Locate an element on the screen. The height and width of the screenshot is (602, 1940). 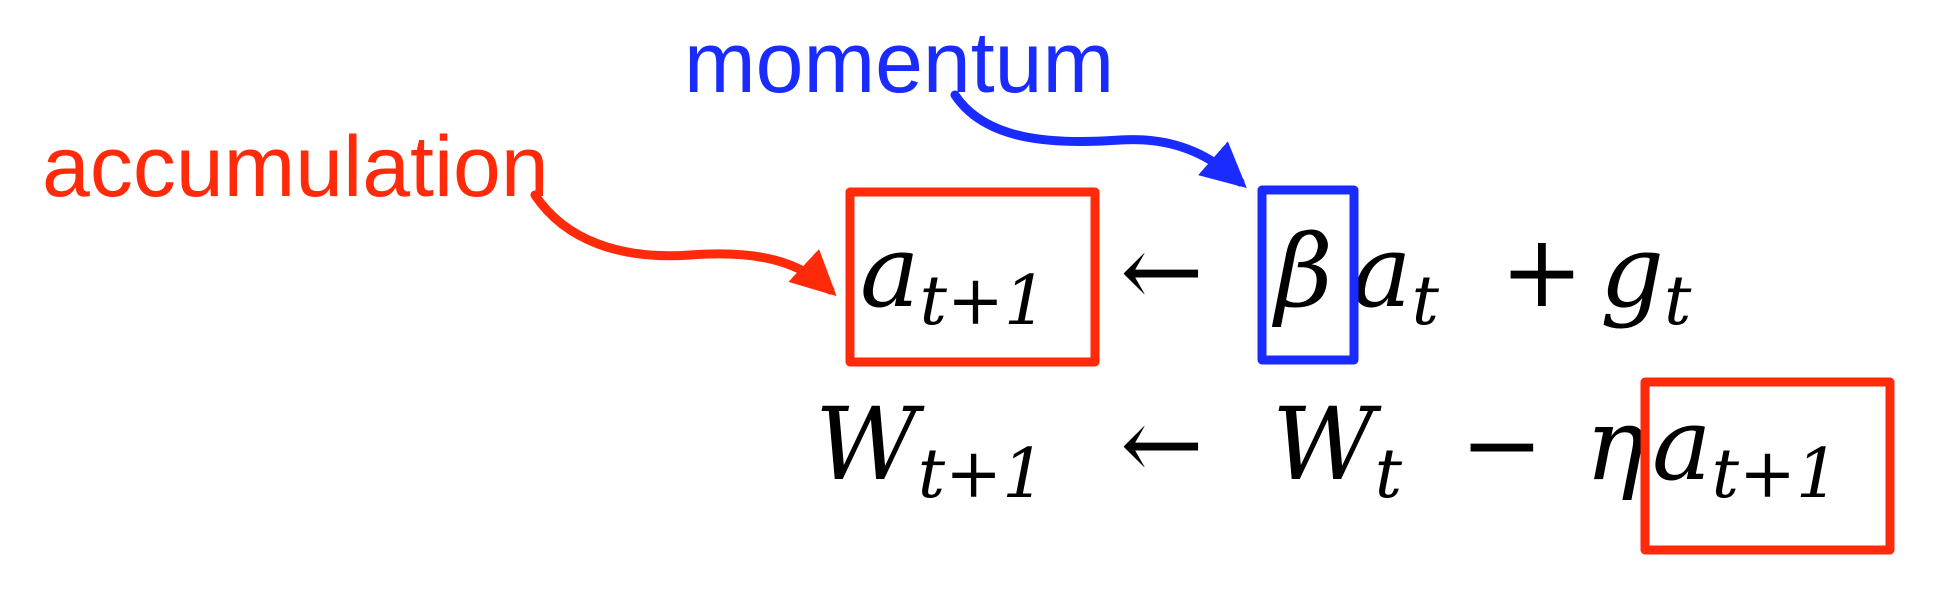
equation-weight-update: Wt+1 is located at coordinates (930, 452).